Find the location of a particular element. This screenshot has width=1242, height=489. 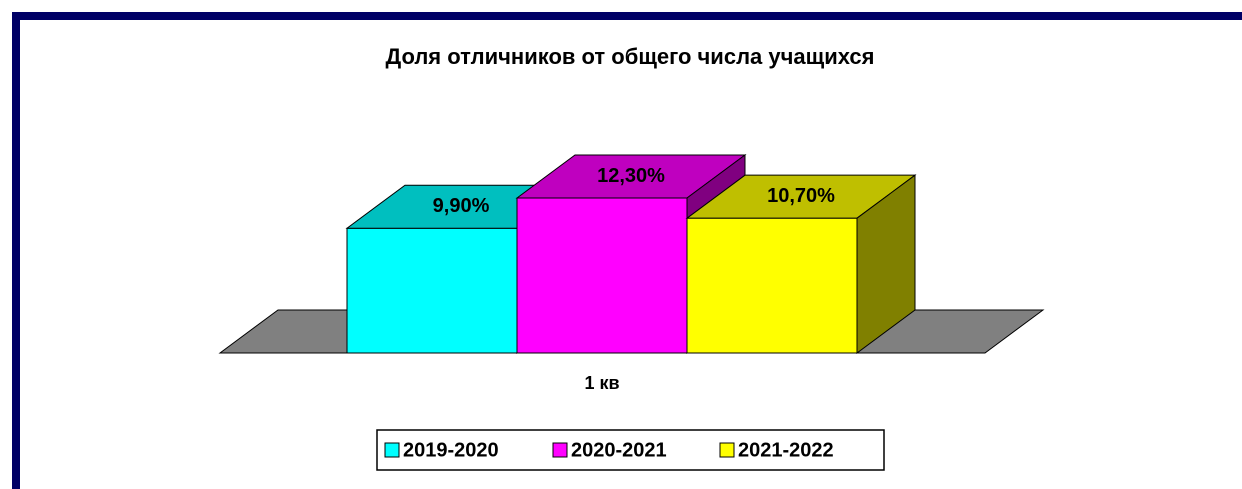

data-label: 12,30% is located at coordinates (631, 176).